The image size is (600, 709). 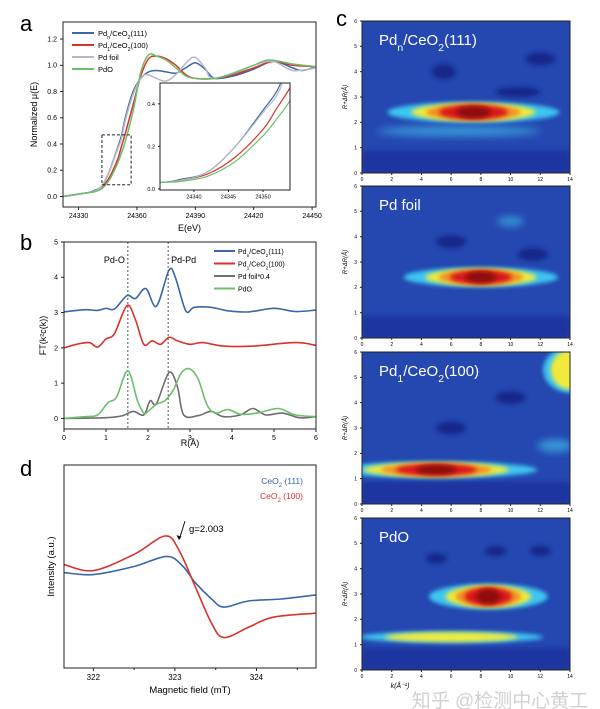 What do you see at coordinates (43, 335) in the screenshot?
I see `y-axis-title: FT(k²c(k))` at bounding box center [43, 335].